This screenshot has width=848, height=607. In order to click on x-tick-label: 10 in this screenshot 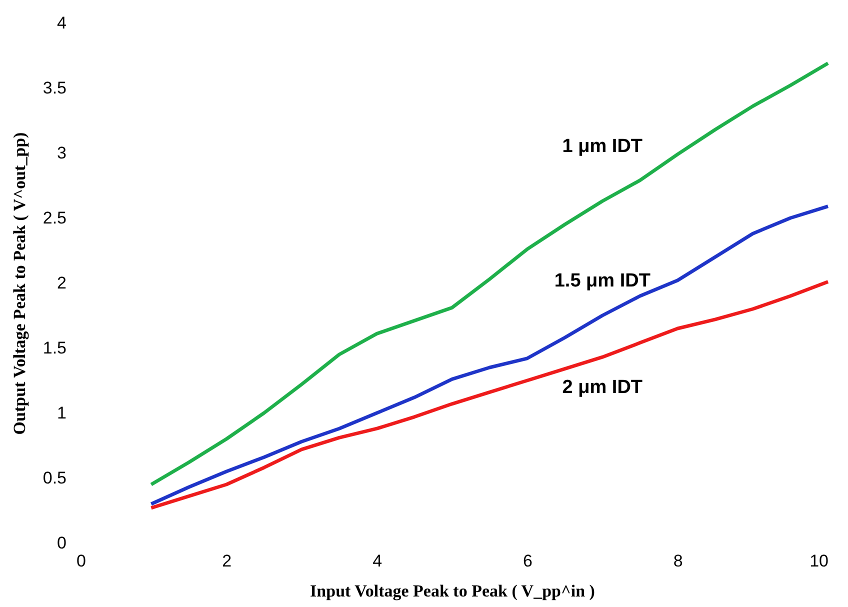, I will do `click(819, 561)`.